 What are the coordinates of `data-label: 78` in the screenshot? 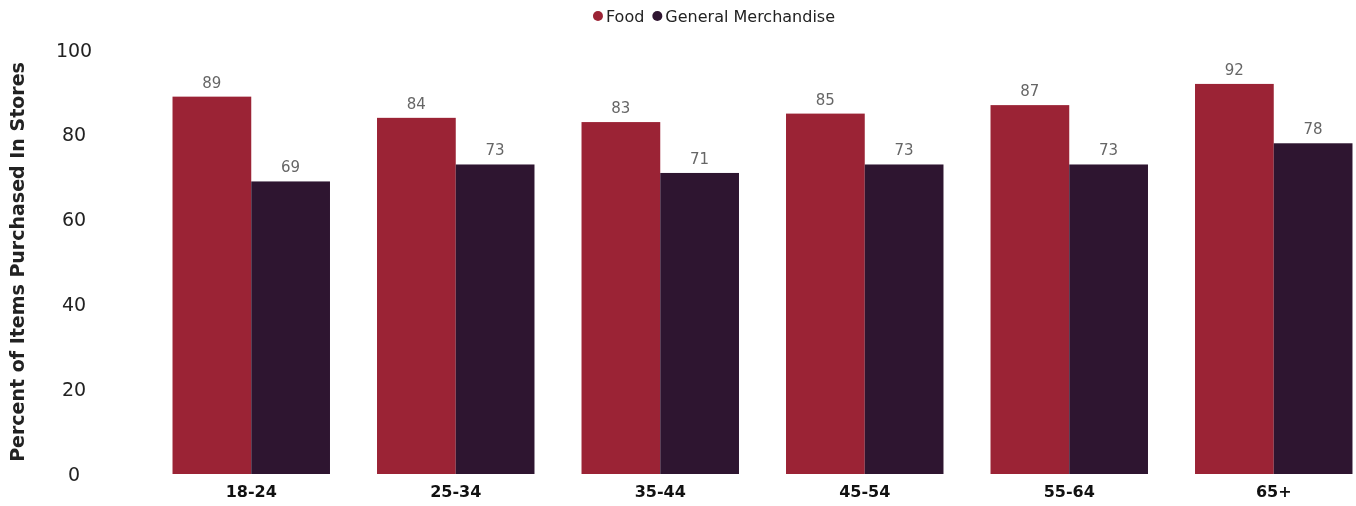 It's located at (1313, 129).